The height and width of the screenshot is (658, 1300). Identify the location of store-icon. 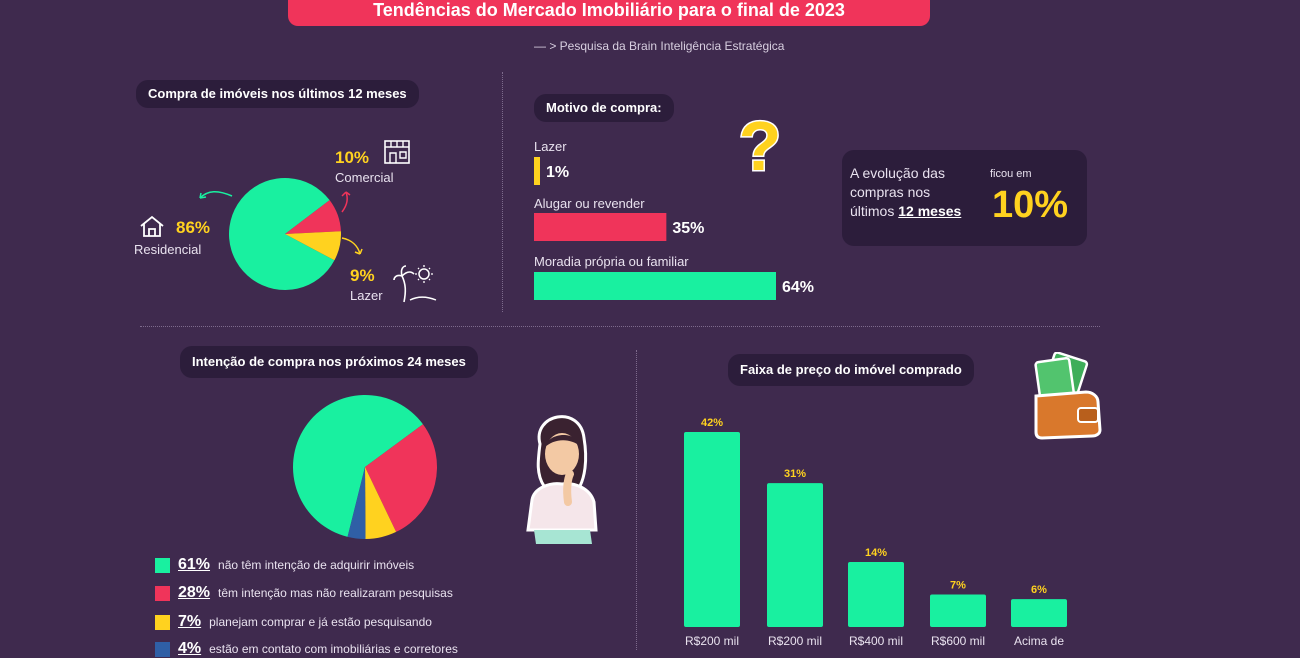
(397, 152).